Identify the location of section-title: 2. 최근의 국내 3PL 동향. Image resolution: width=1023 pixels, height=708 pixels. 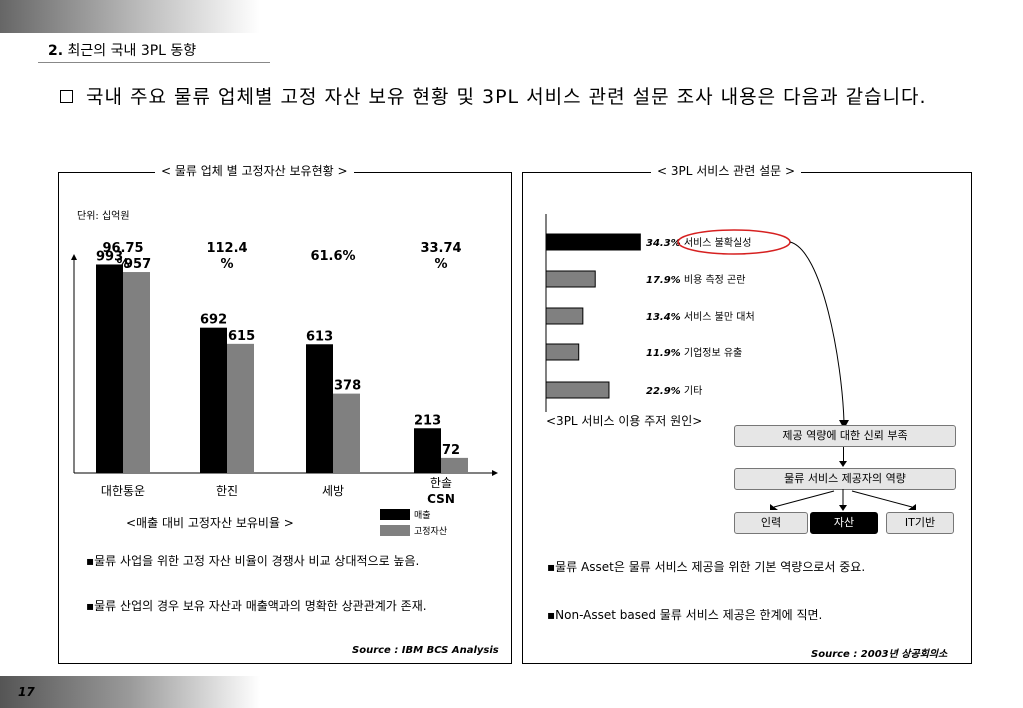
(122, 51).